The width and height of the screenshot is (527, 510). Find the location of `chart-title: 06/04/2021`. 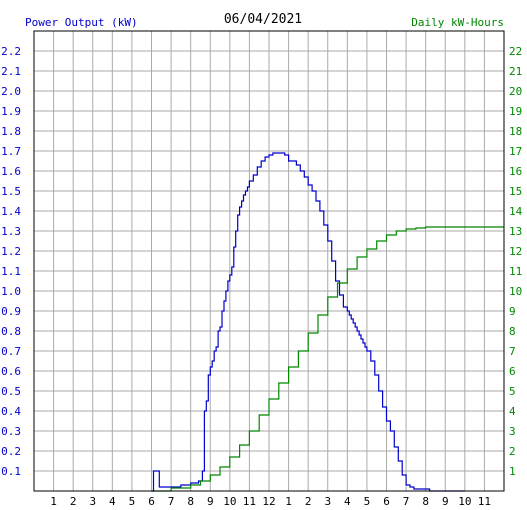

chart-title: 06/04/2021 is located at coordinates (263, 19).